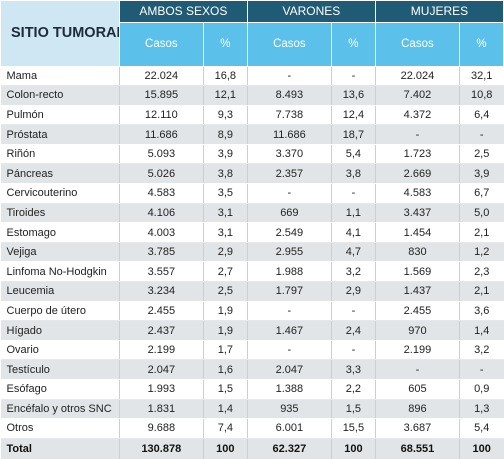 The width and height of the screenshot is (504, 459). I want to click on site-name-cell: Leucemia, so click(60, 291).